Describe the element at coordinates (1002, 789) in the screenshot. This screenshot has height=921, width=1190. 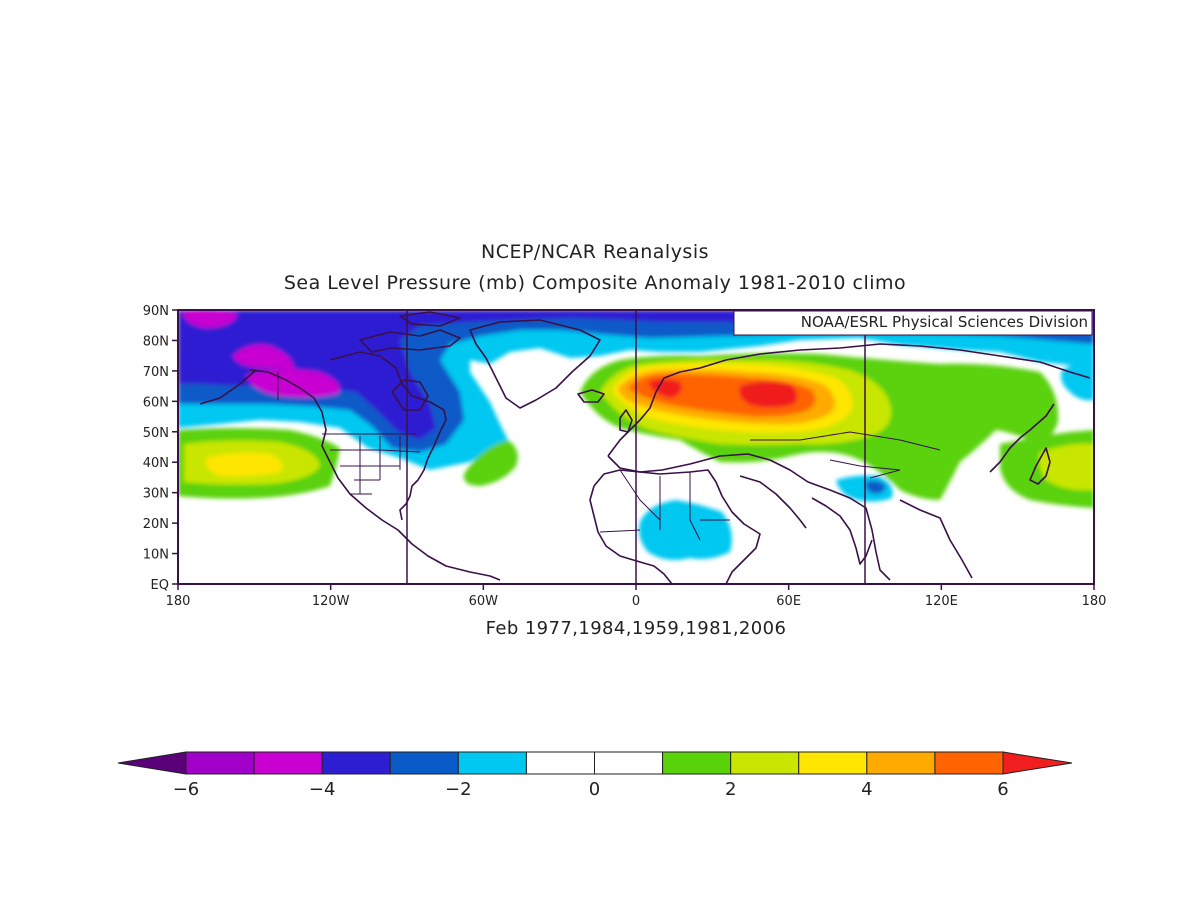
I see `colorbar-label: 6` at that location.